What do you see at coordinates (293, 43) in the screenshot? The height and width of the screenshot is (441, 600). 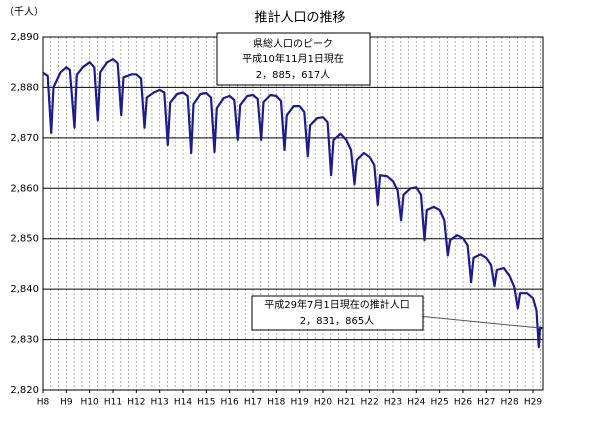 I see `annotation-text: 県総人口のピーク` at bounding box center [293, 43].